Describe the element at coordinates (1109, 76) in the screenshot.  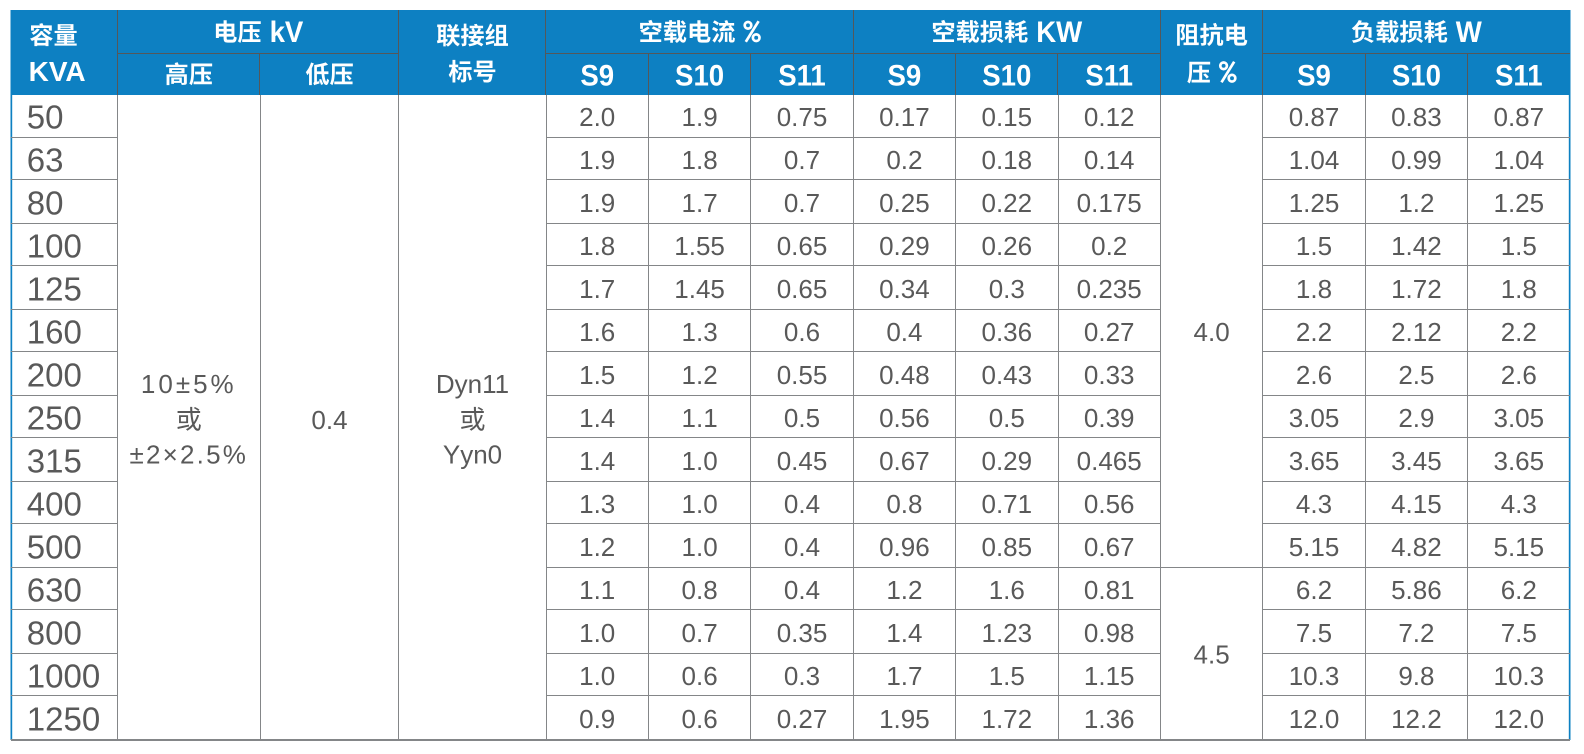
I see `svg-text: S11` at that location.